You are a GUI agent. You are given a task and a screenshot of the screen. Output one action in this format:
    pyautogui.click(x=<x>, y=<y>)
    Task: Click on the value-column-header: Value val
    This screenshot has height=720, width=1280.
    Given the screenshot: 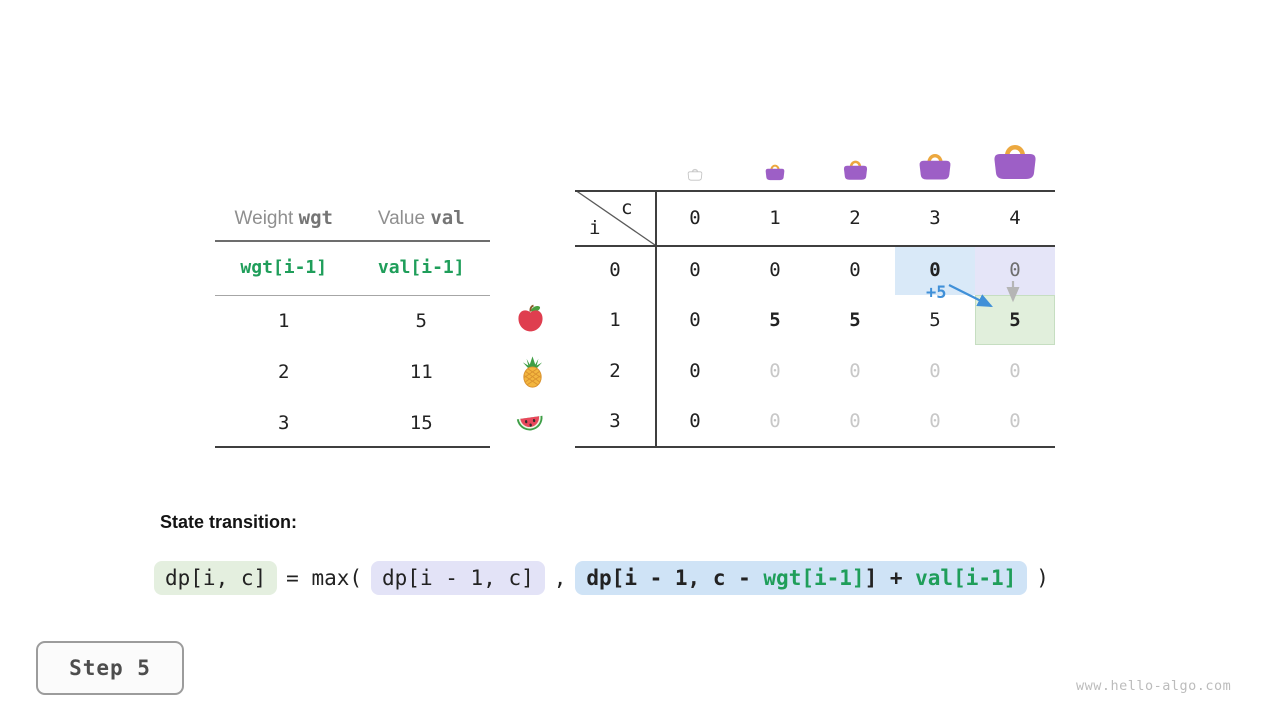 What is the action you would take?
    pyautogui.click(x=422, y=218)
    